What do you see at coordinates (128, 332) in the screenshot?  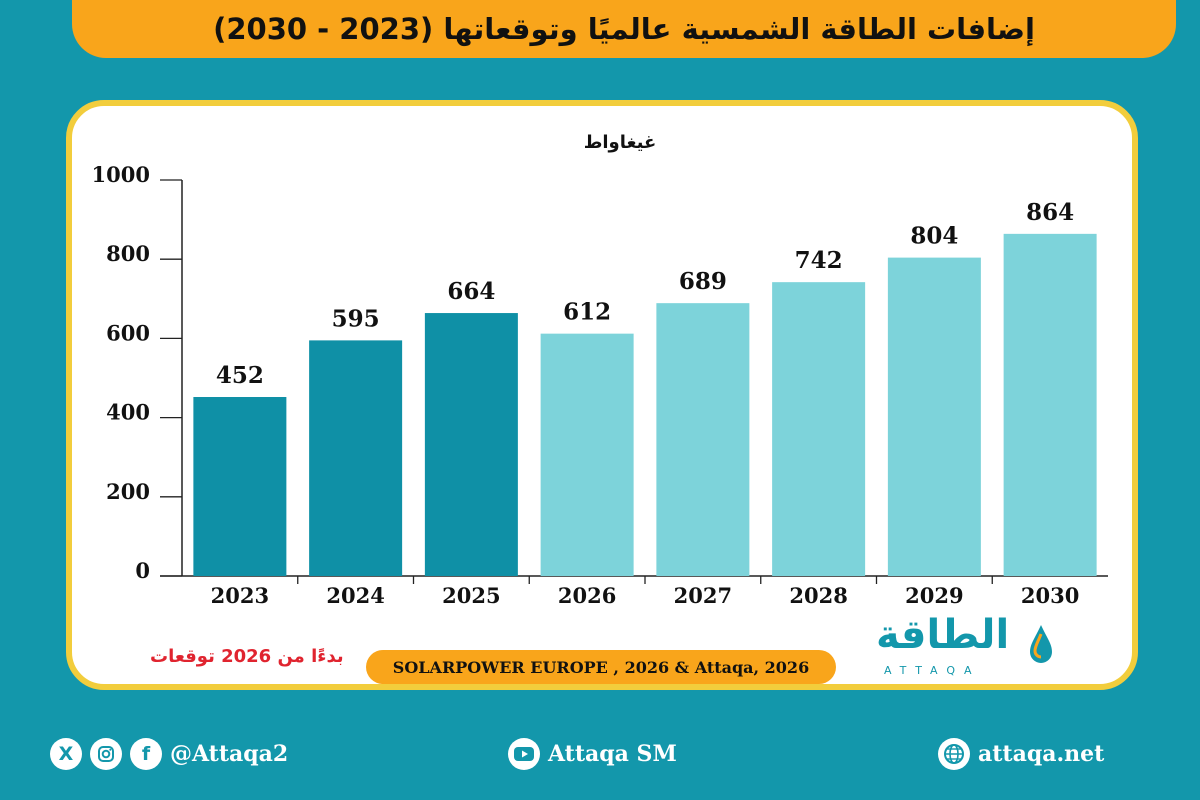 I see `y-tick-label: 600` at bounding box center [128, 332].